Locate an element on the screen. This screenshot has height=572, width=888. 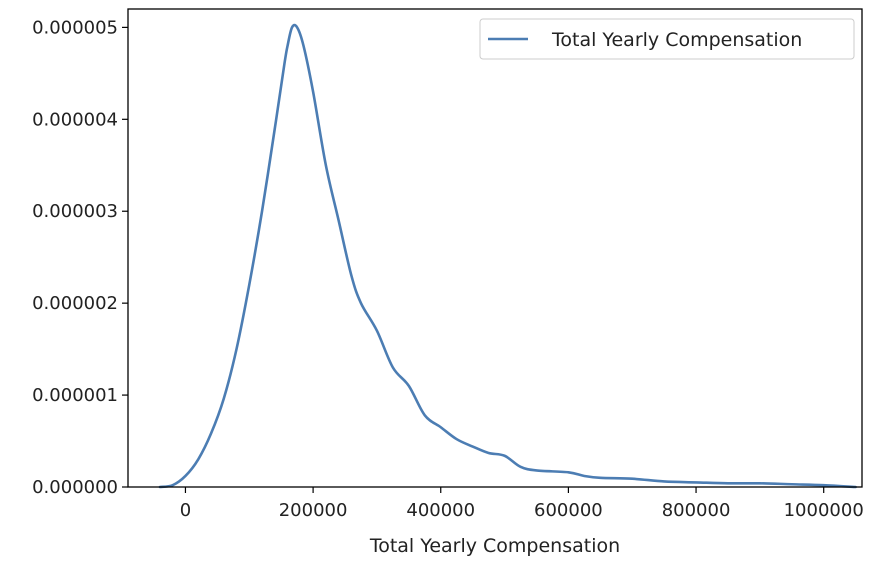
y-tick-label: 0.000004 is located at coordinates (75, 119).